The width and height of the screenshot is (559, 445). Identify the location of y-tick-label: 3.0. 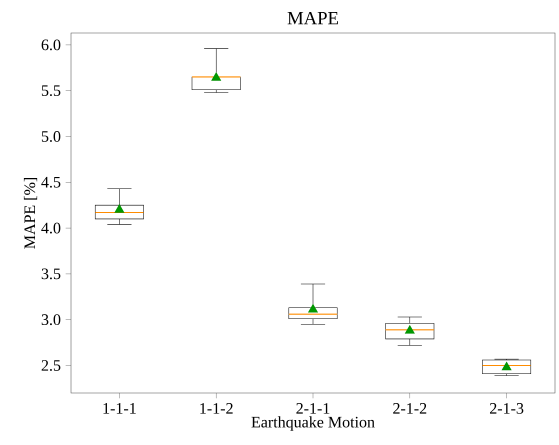
(51, 320).